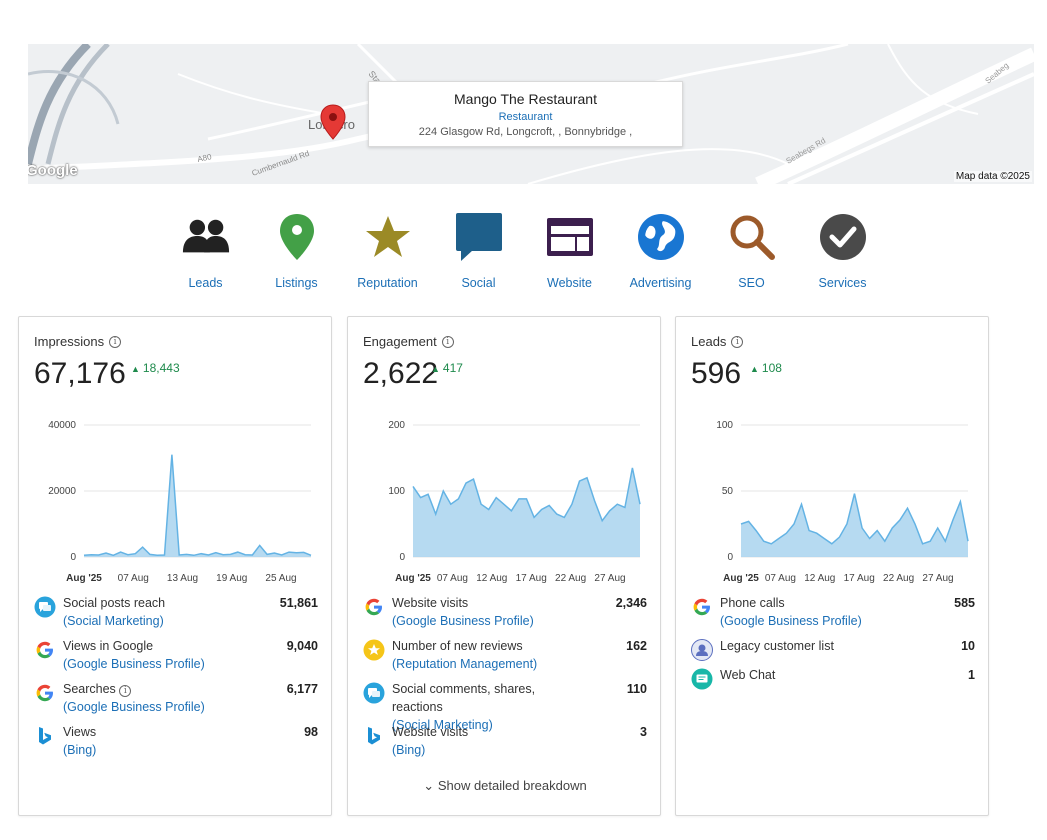  What do you see at coordinates (478, 254) in the screenshot?
I see `nav-item-social: Social` at bounding box center [478, 254].